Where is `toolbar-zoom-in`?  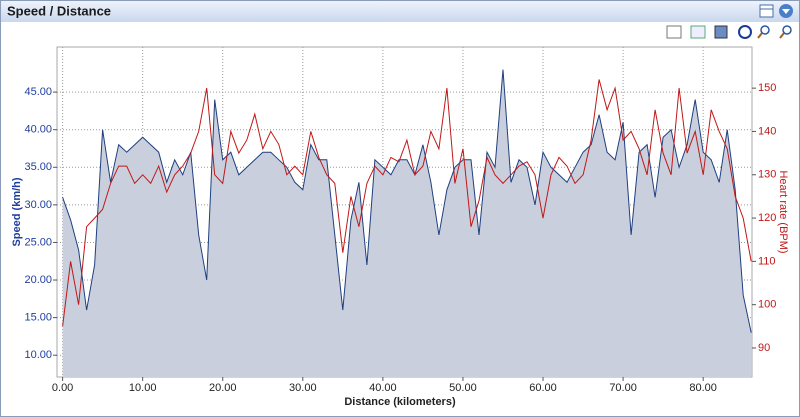 toolbar-zoom-in is located at coordinates (765, 30).